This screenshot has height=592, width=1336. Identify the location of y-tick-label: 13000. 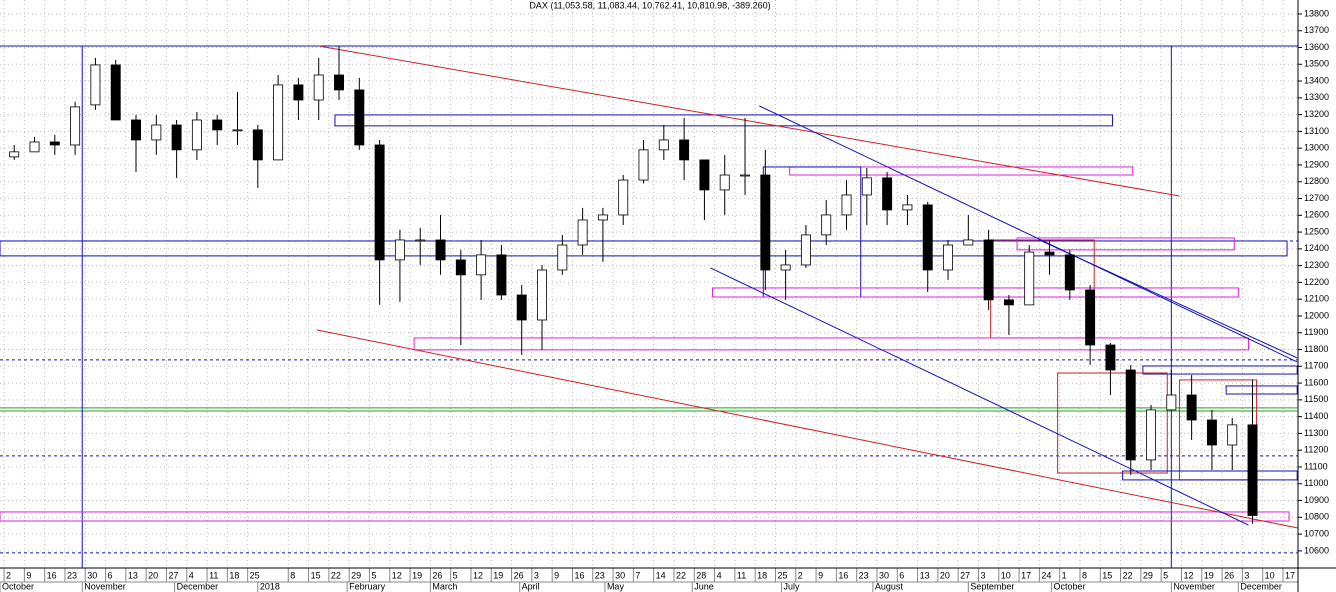
(1316, 148).